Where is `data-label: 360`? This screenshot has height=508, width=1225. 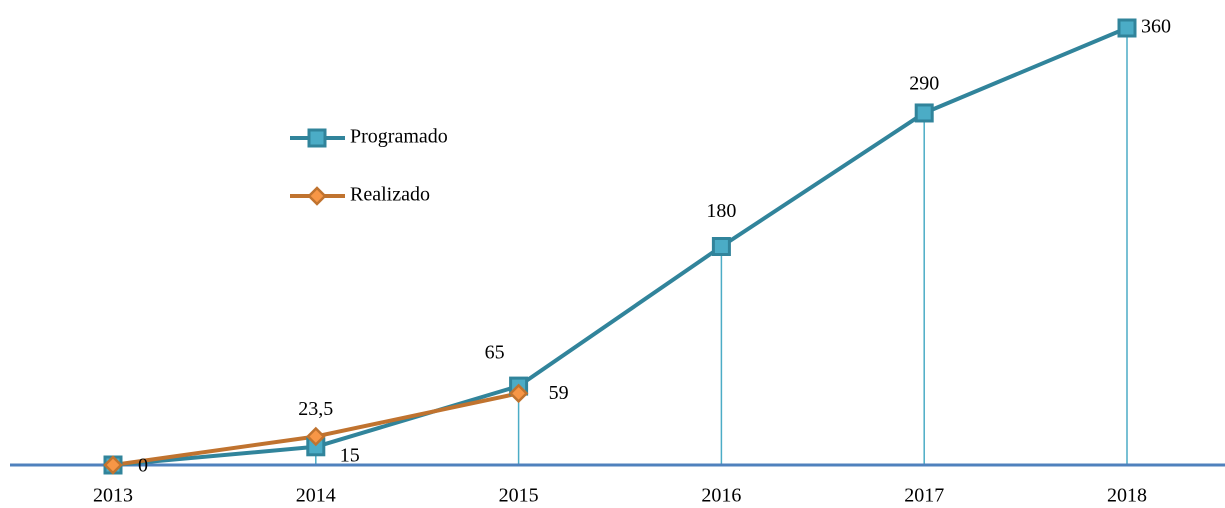
data-label: 360 is located at coordinates (1156, 27).